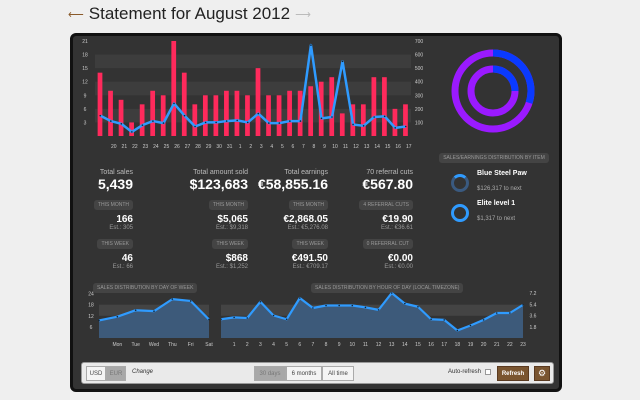 Image resolution: width=640 pixels, height=400 pixels. I want to click on y-tick-right: 400, so click(419, 83).